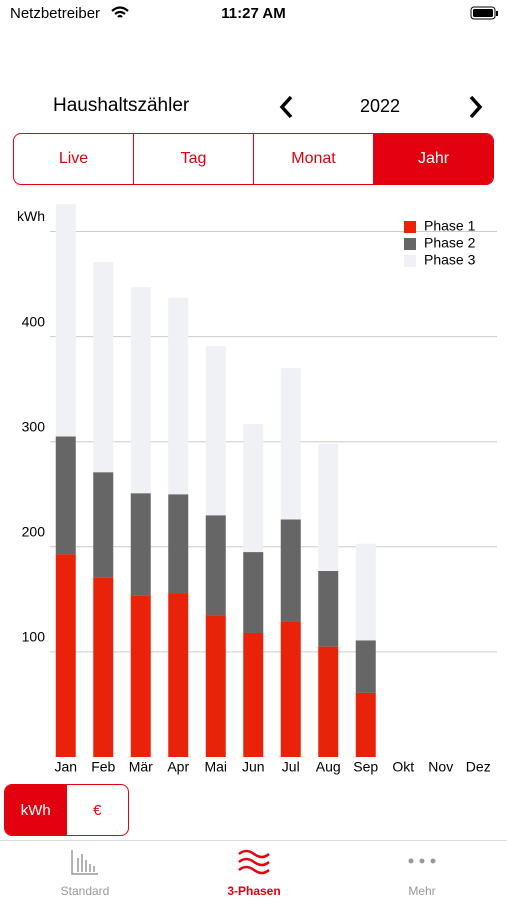 The height and width of the screenshot is (900, 507). I want to click on tab: Monat, so click(314, 159).